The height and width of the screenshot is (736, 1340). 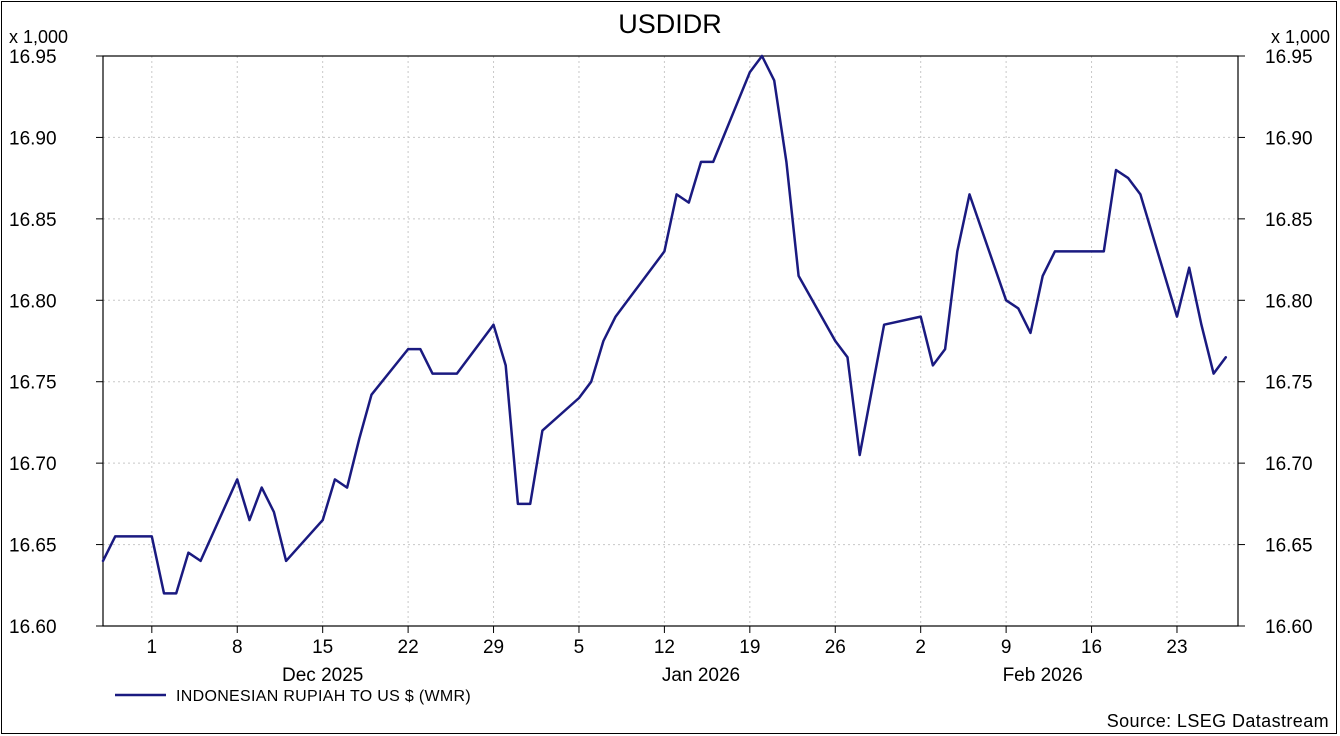 What do you see at coordinates (1289, 57) in the screenshot?
I see `y-tick-label-right: 16.95` at bounding box center [1289, 57].